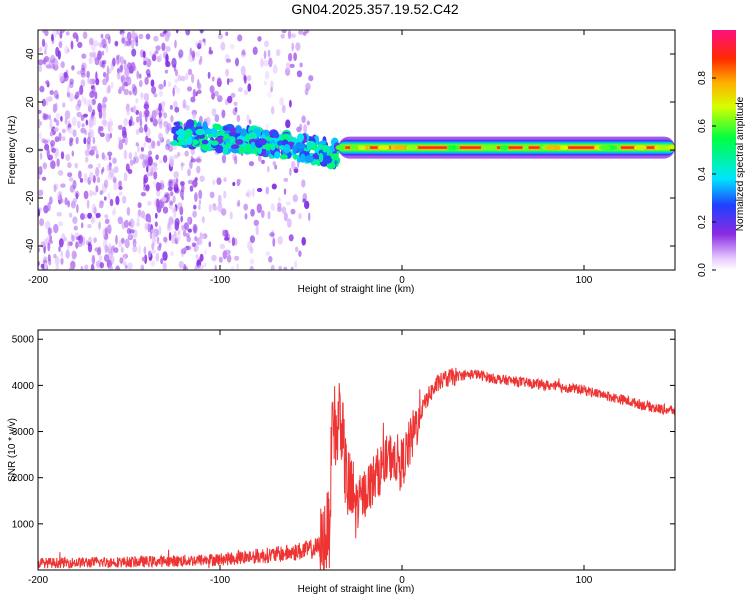 The width and height of the screenshot is (750, 600). What do you see at coordinates (356, 589) in the screenshot?
I see `snr-xlabel: Height of straight line (km)` at bounding box center [356, 589].